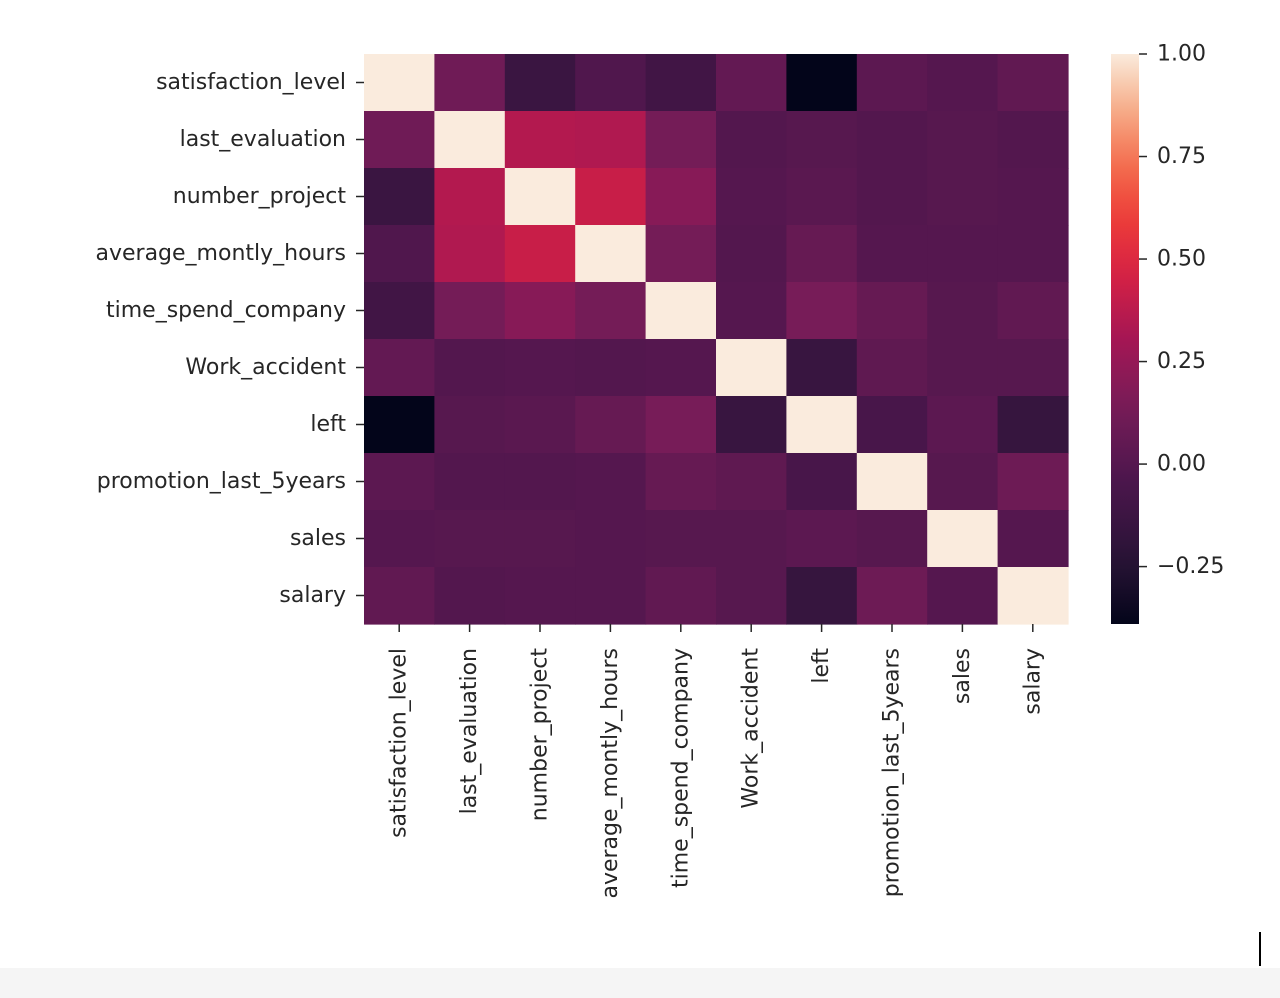 The height and width of the screenshot is (998, 1280). Describe the element at coordinates (1181, 259) in the screenshot. I see `colorbar-tick-label: 0.50` at that location.